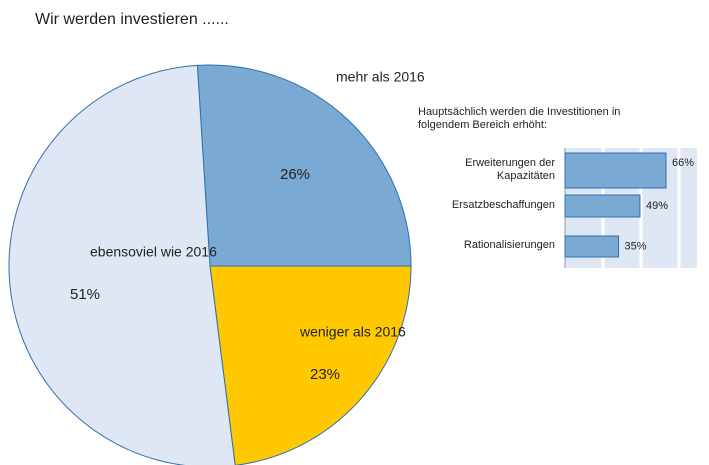 This screenshot has width=709, height=465. I want to click on slice-label: mehr als 2016, so click(380, 77).